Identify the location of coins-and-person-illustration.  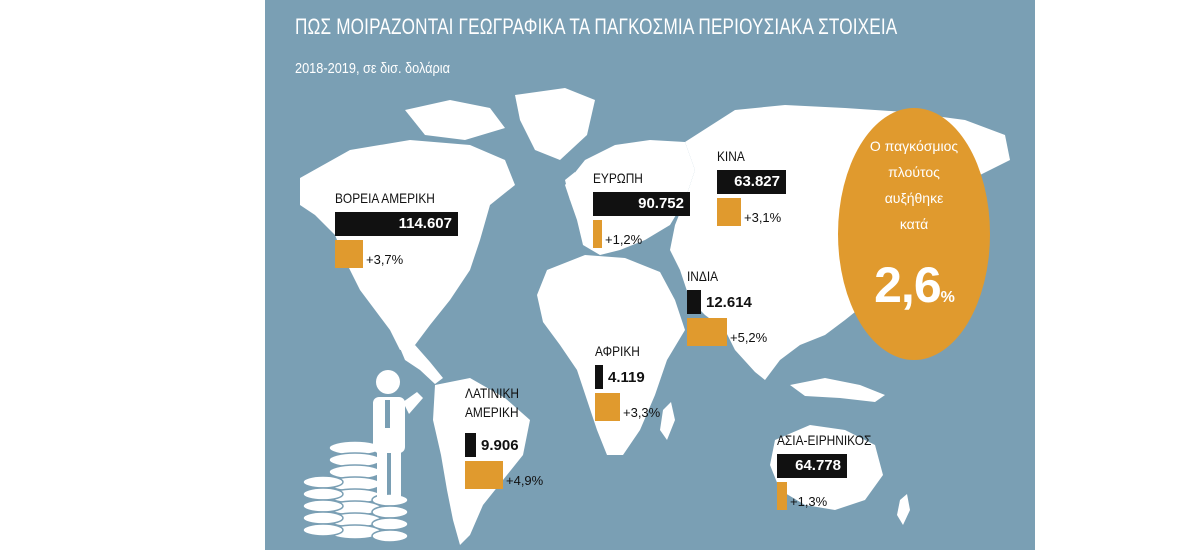
(362, 456).